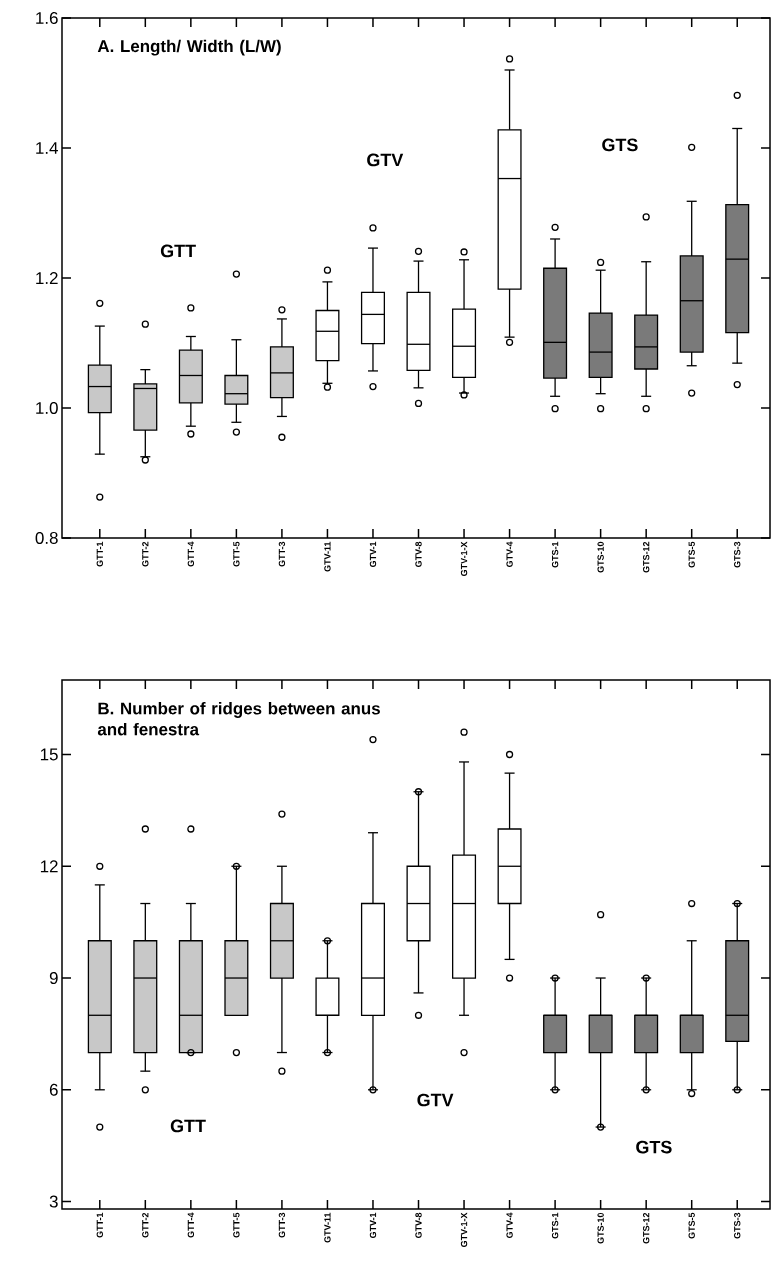 The height and width of the screenshot is (1279, 773). Describe the element at coordinates (53, 1089) in the screenshot. I see `y-tick-label: 6` at that location.